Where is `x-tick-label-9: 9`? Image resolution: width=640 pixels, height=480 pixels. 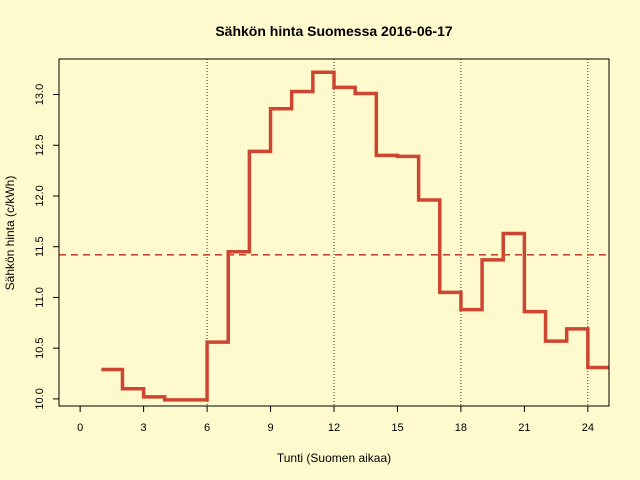 x-tick-label-9: 9 is located at coordinates (270, 428).